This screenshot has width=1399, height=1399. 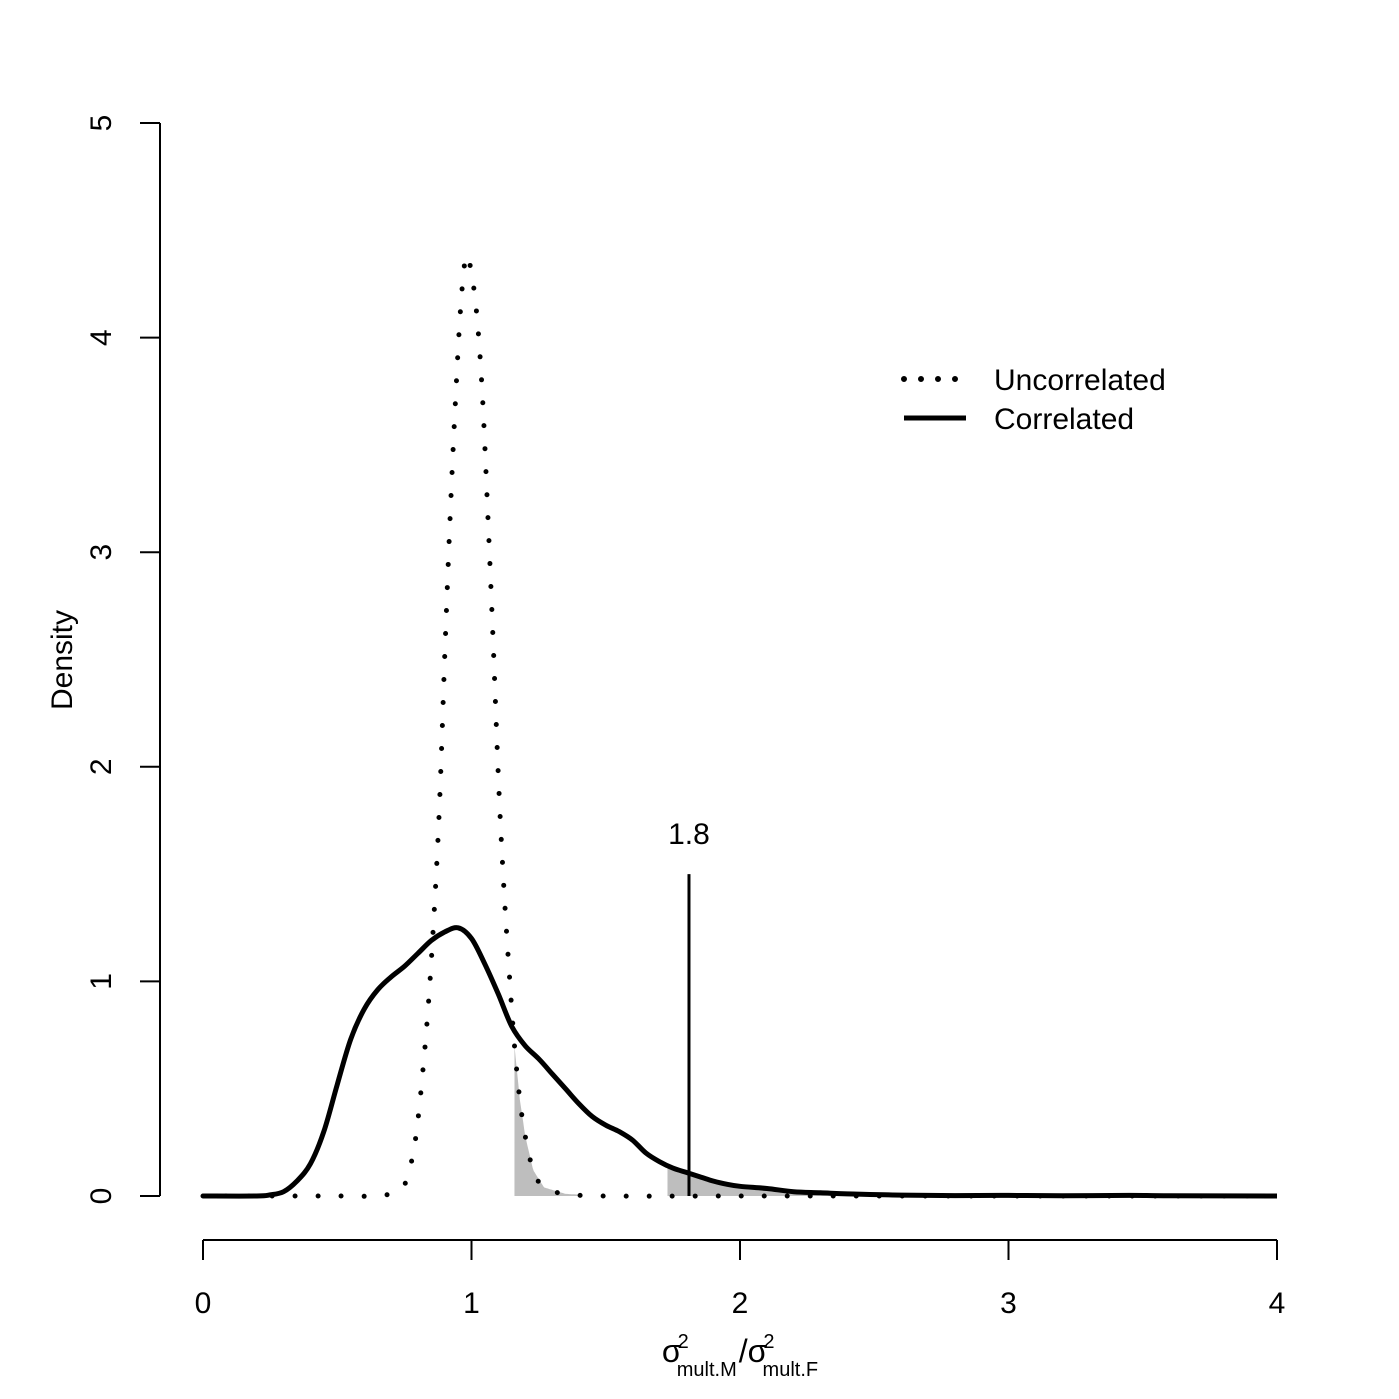 I want to click on x-title-numerator-sup: 2, so click(x=683, y=1342).